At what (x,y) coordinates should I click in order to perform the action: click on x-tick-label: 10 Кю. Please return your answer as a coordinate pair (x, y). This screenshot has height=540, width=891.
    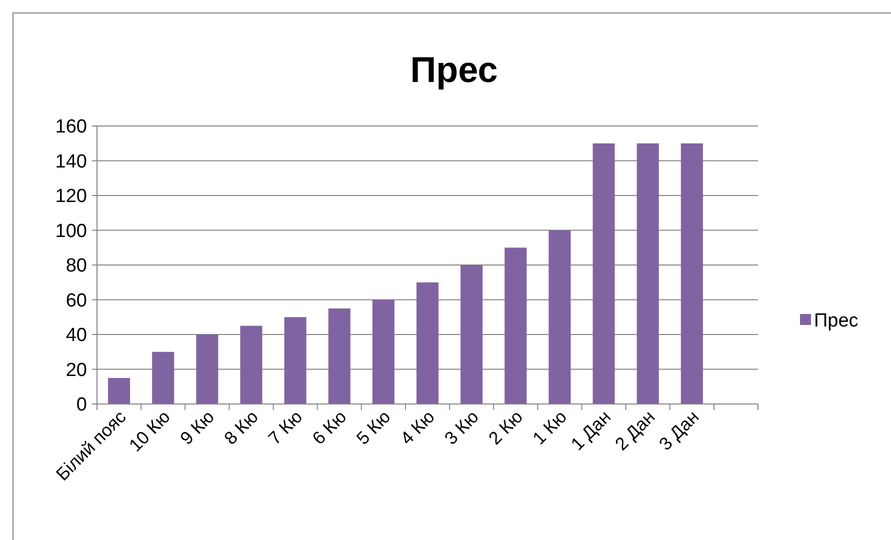
    Looking at the image, I should click on (149, 431).